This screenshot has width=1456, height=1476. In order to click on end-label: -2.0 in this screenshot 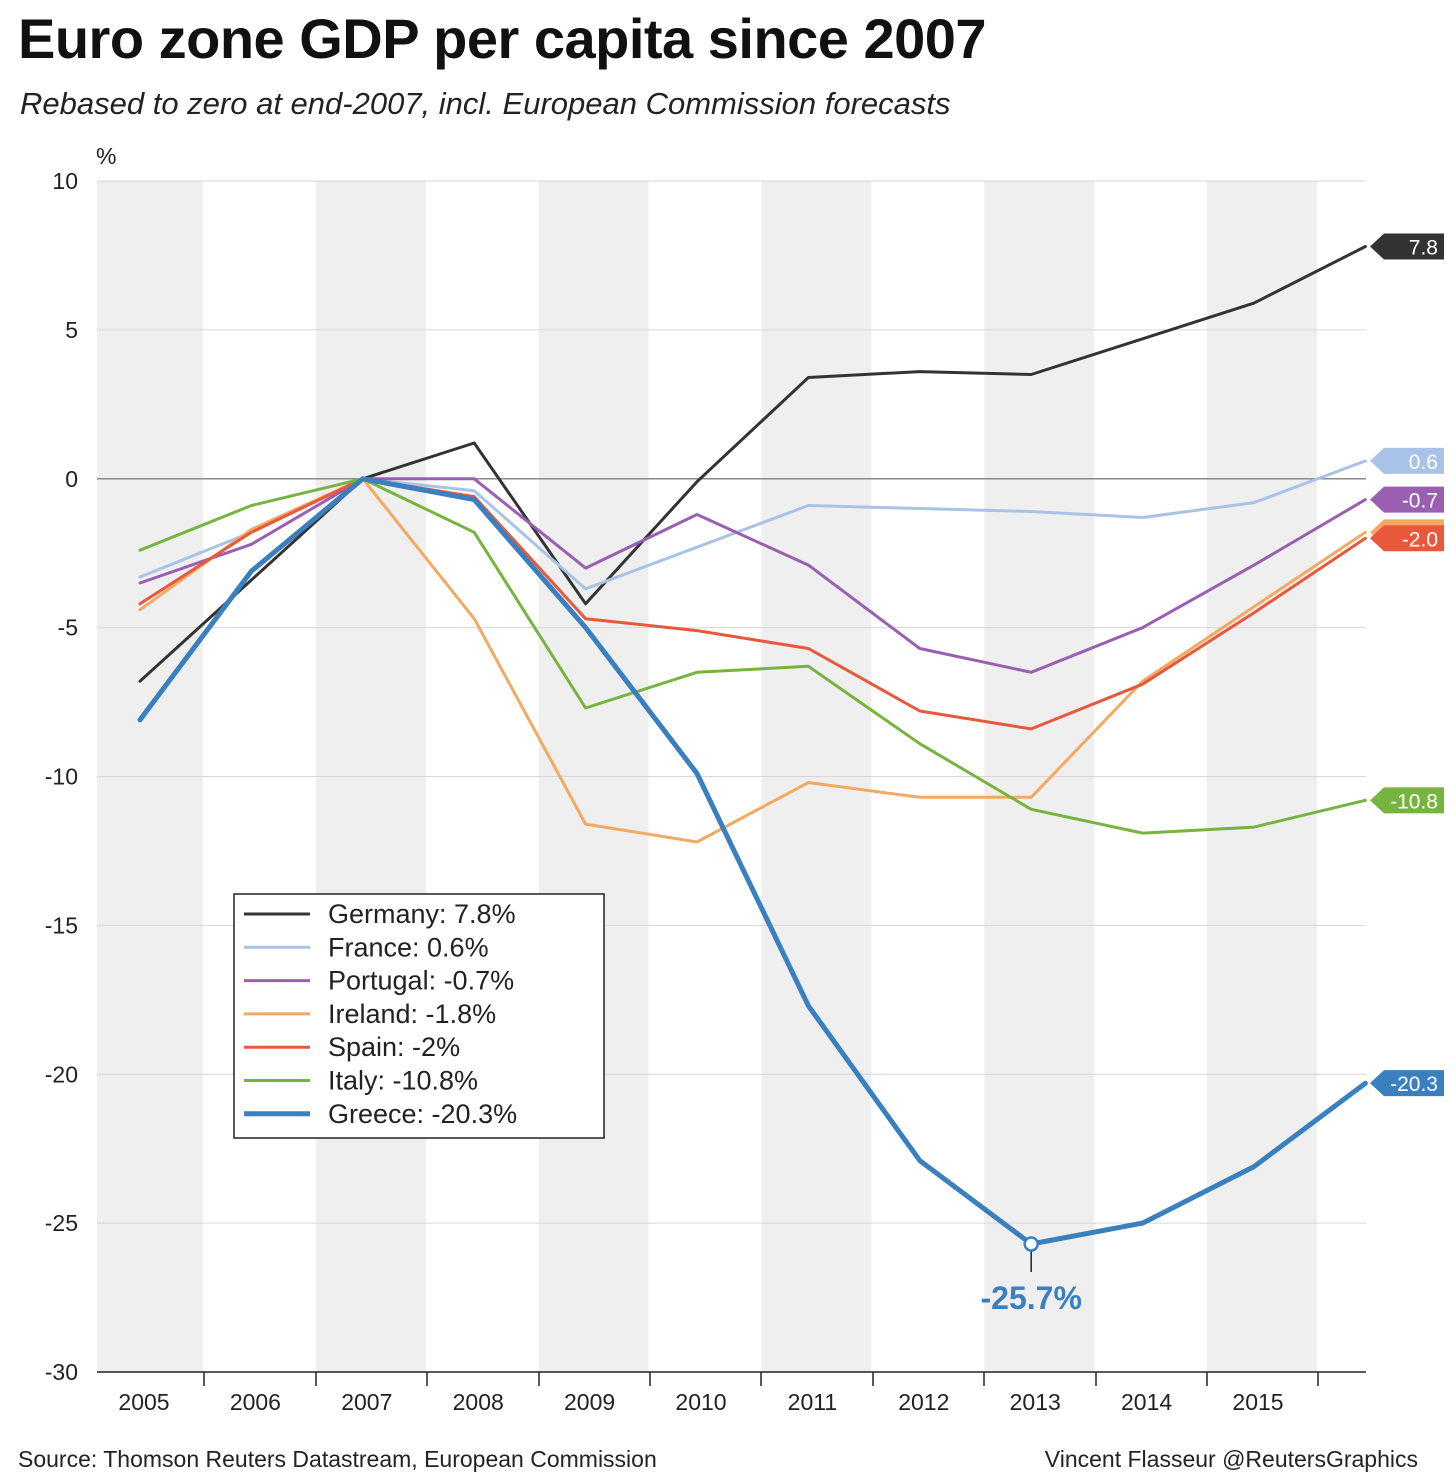, I will do `click(1420, 539)`.